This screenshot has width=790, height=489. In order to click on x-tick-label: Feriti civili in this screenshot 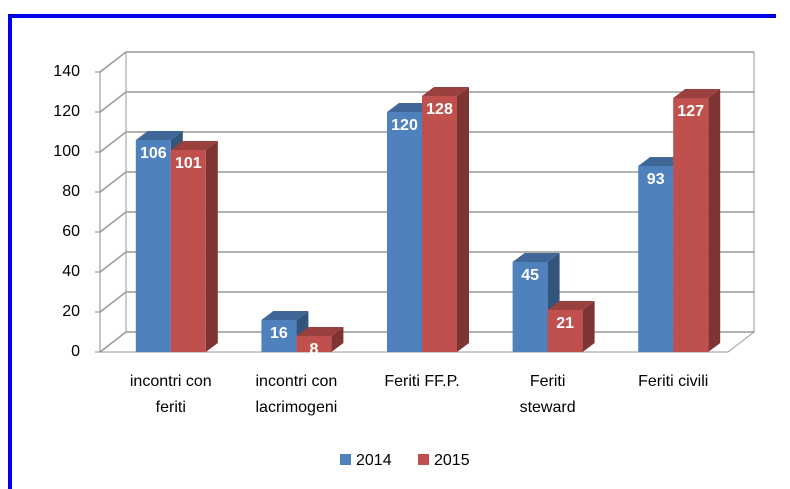, I will do `click(673, 381)`.